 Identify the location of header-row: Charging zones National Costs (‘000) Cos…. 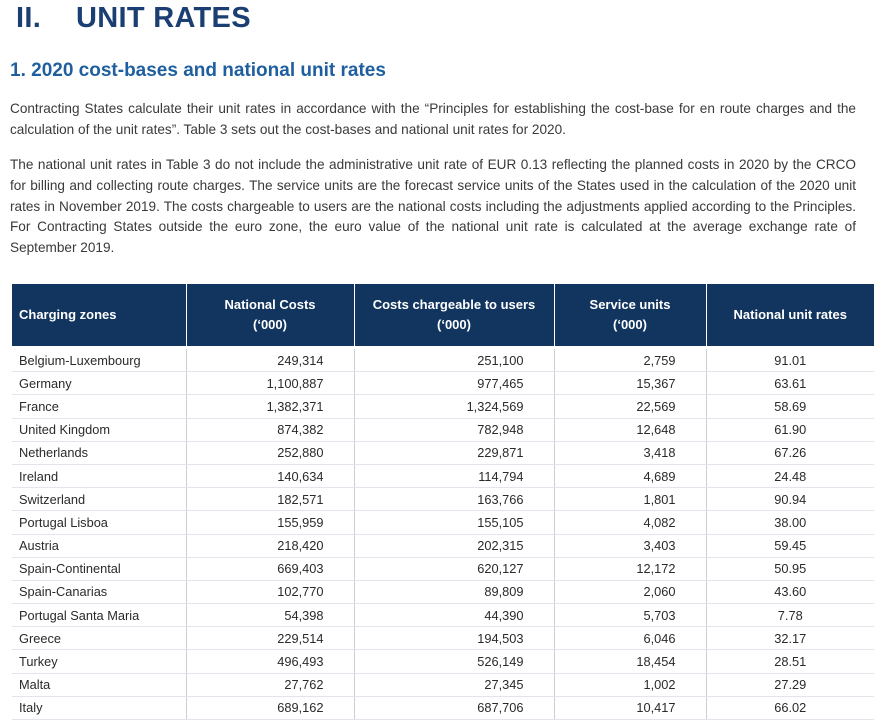
(443, 315).